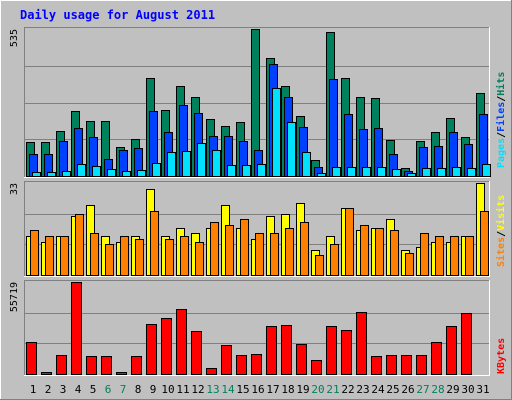  I want to click on x-tick-label: 7, so click(123, 389).